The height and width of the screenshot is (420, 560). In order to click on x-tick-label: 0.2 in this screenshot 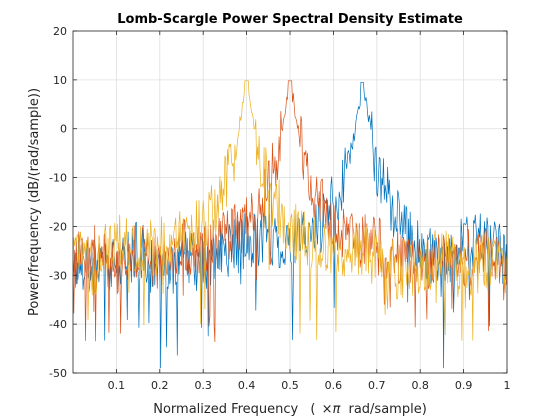, I will do `click(160, 385)`.